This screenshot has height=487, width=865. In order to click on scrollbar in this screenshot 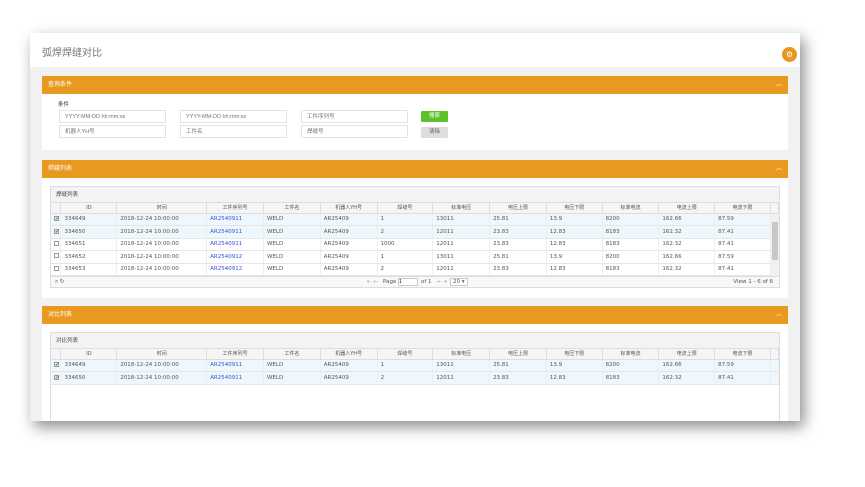, I will do `click(775, 245)`.